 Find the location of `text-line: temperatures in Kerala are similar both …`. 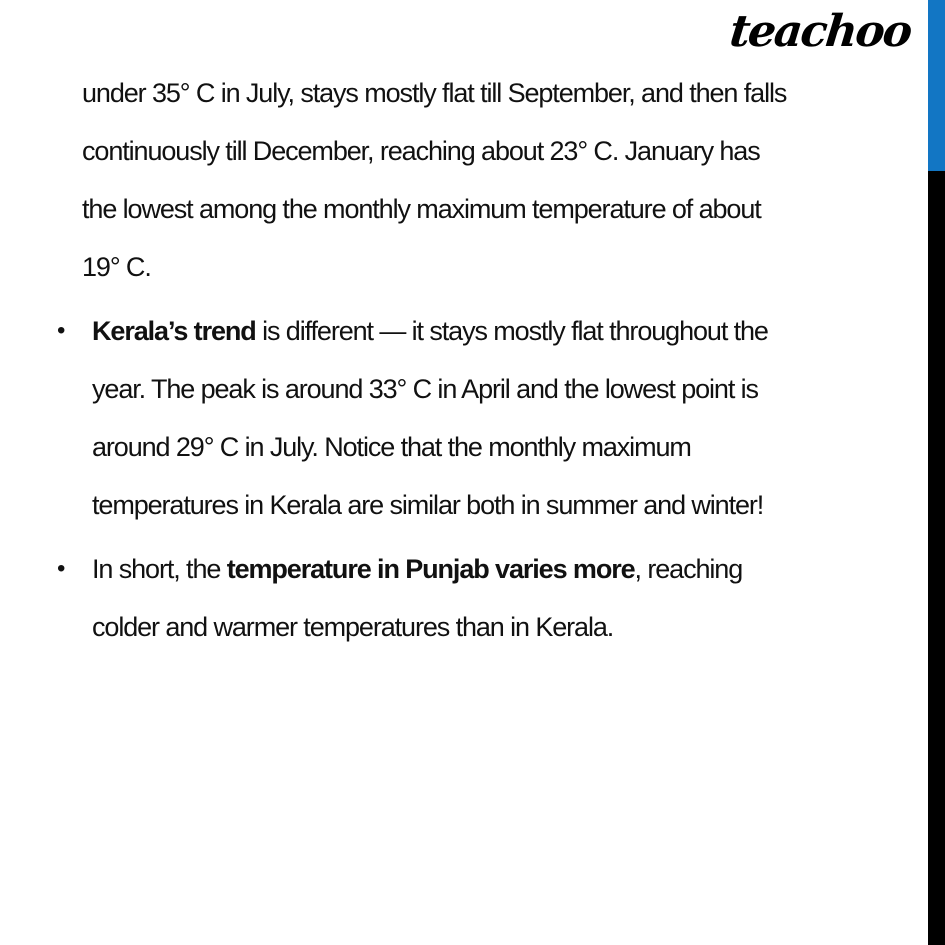

text-line: temperatures in Kerala are similar both … is located at coordinates (507, 505).